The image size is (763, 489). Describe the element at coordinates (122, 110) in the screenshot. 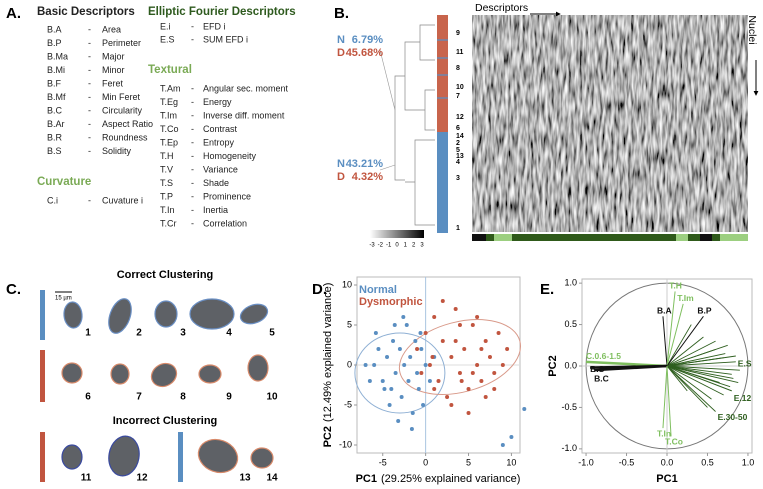

I see `descriptor-name: Circularity` at that location.